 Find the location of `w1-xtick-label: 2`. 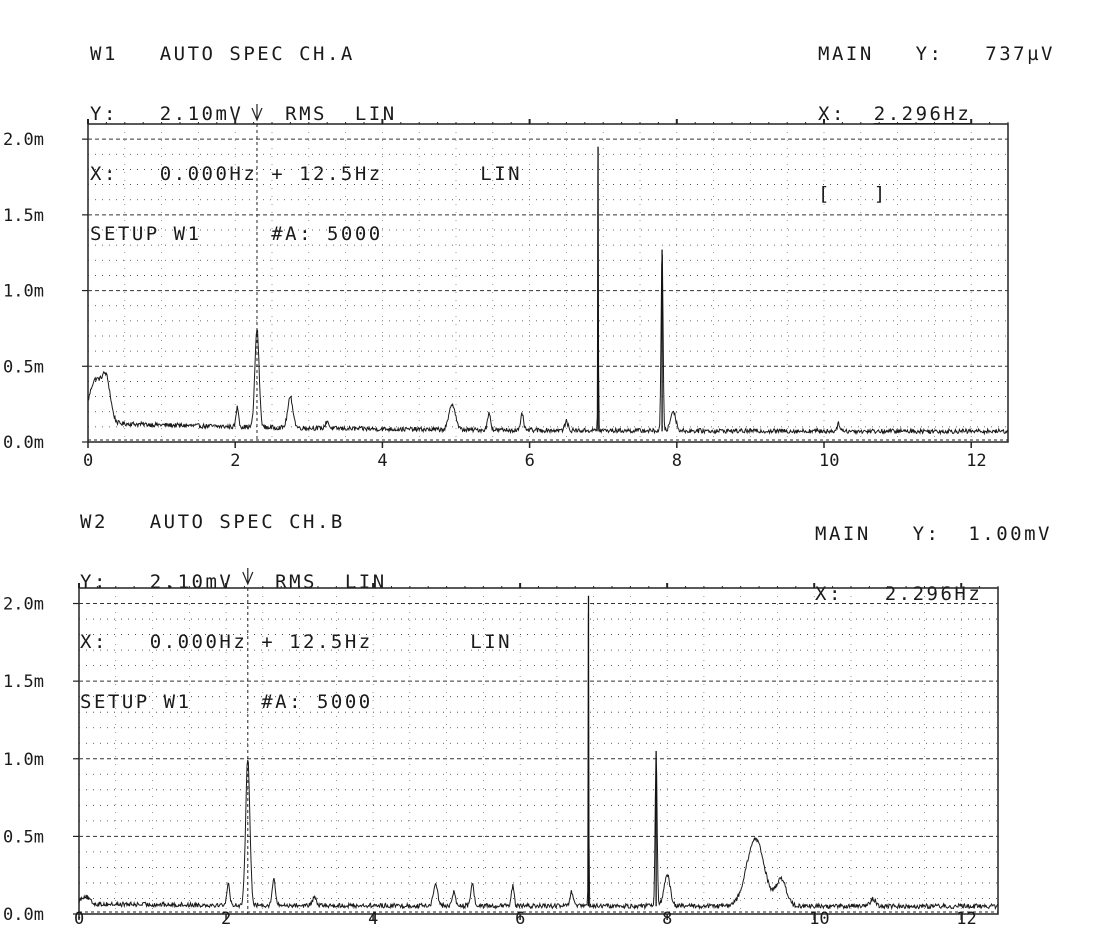

w1-xtick-label: 2 is located at coordinates (235, 461).